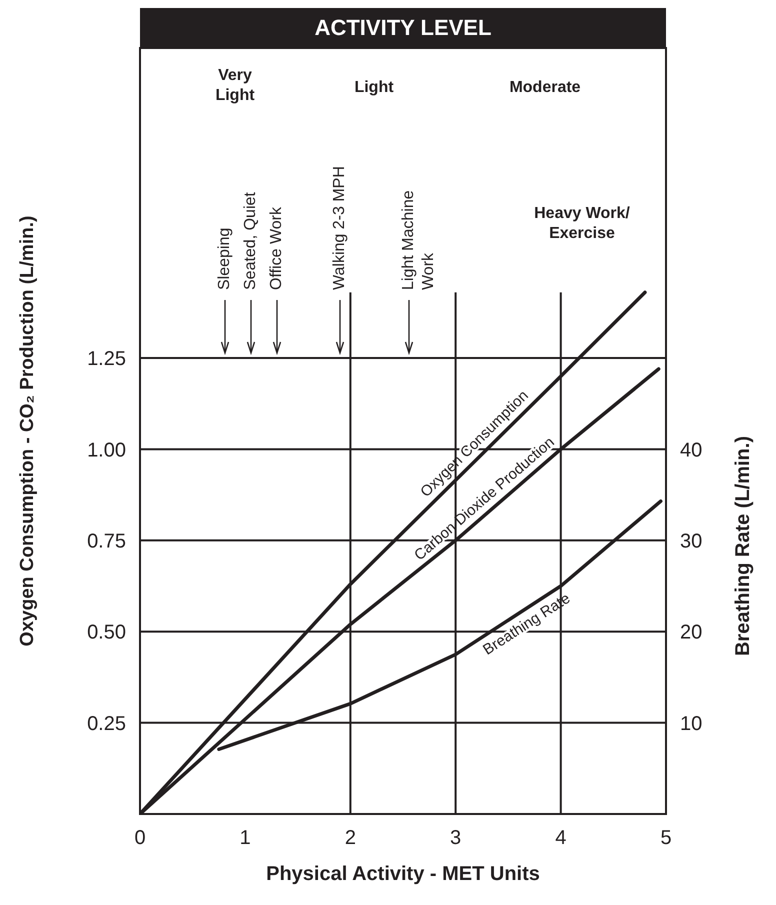  What do you see at coordinates (140, 838) in the screenshot?
I see `x-tick-label: 0` at bounding box center [140, 838].